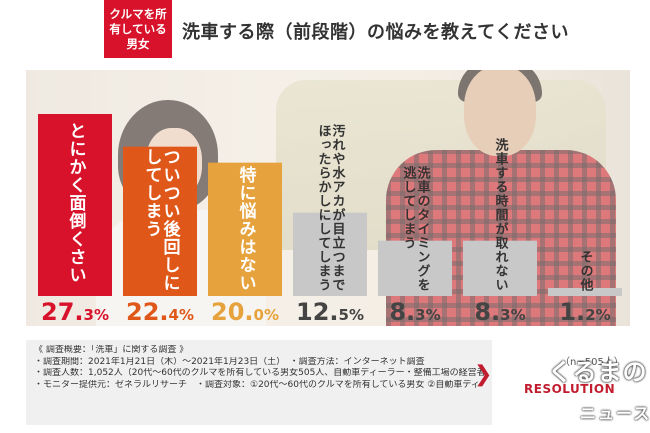 Image resolution: width=650 pixels, height=433 pixels. Describe the element at coordinates (570, 389) in the screenshot. I see `logo-brand: RESOLUTION` at that location.